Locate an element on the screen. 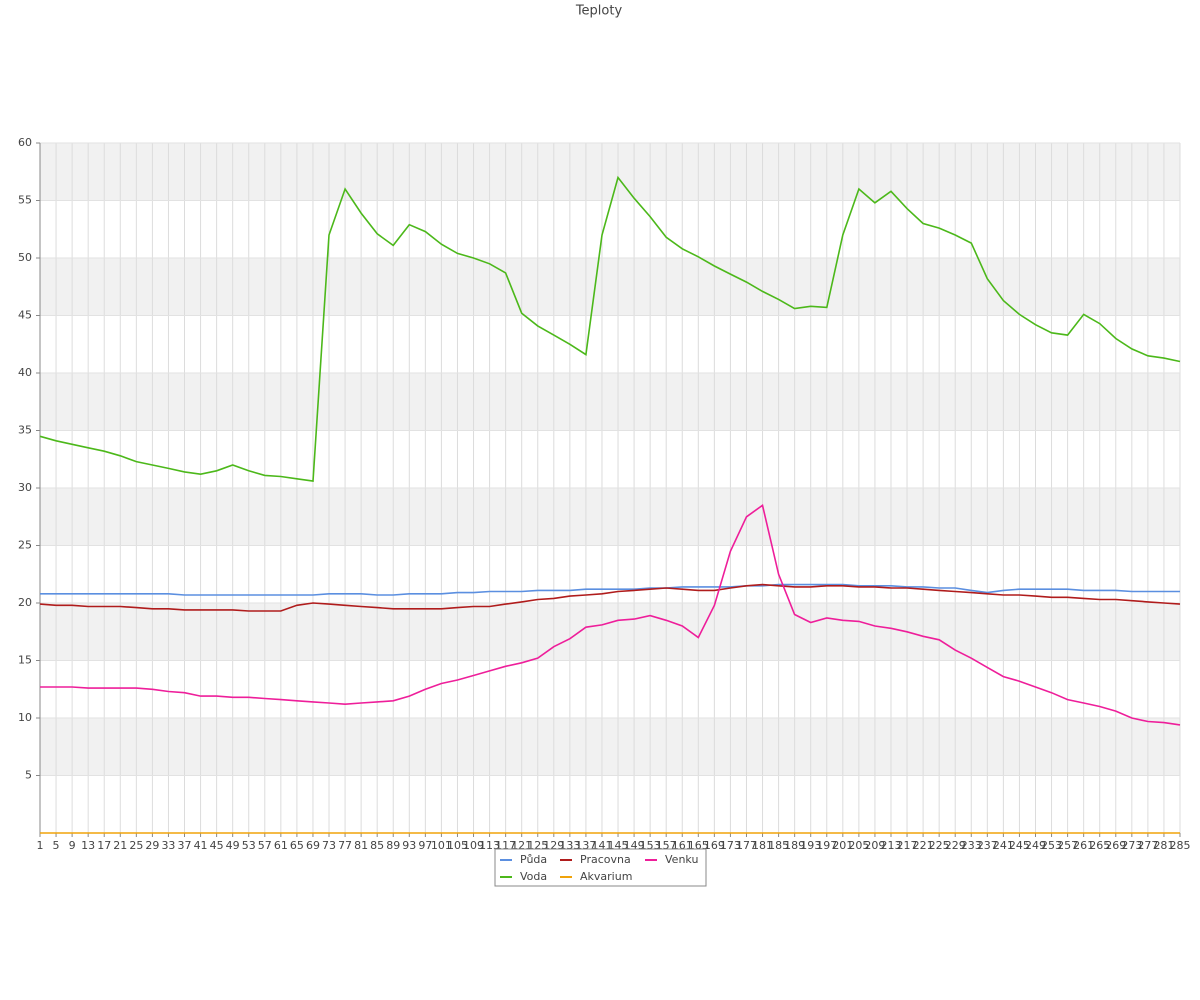 This screenshot has height=1000, width=1200. x-tick-label: 241 is located at coordinates (1003, 845).